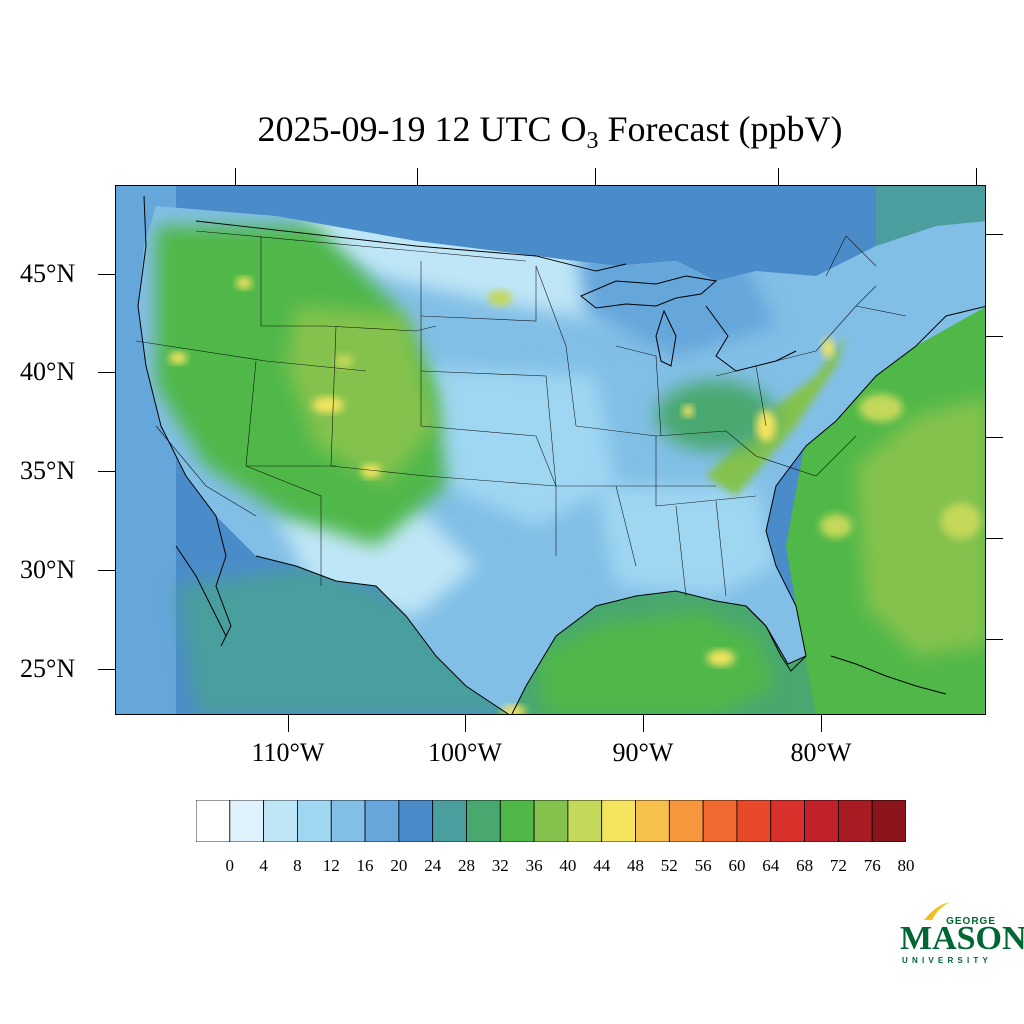 The image size is (1024, 1024). What do you see at coordinates (721, 658) in the screenshot?
I see `gulf-hotspot` at bounding box center [721, 658].